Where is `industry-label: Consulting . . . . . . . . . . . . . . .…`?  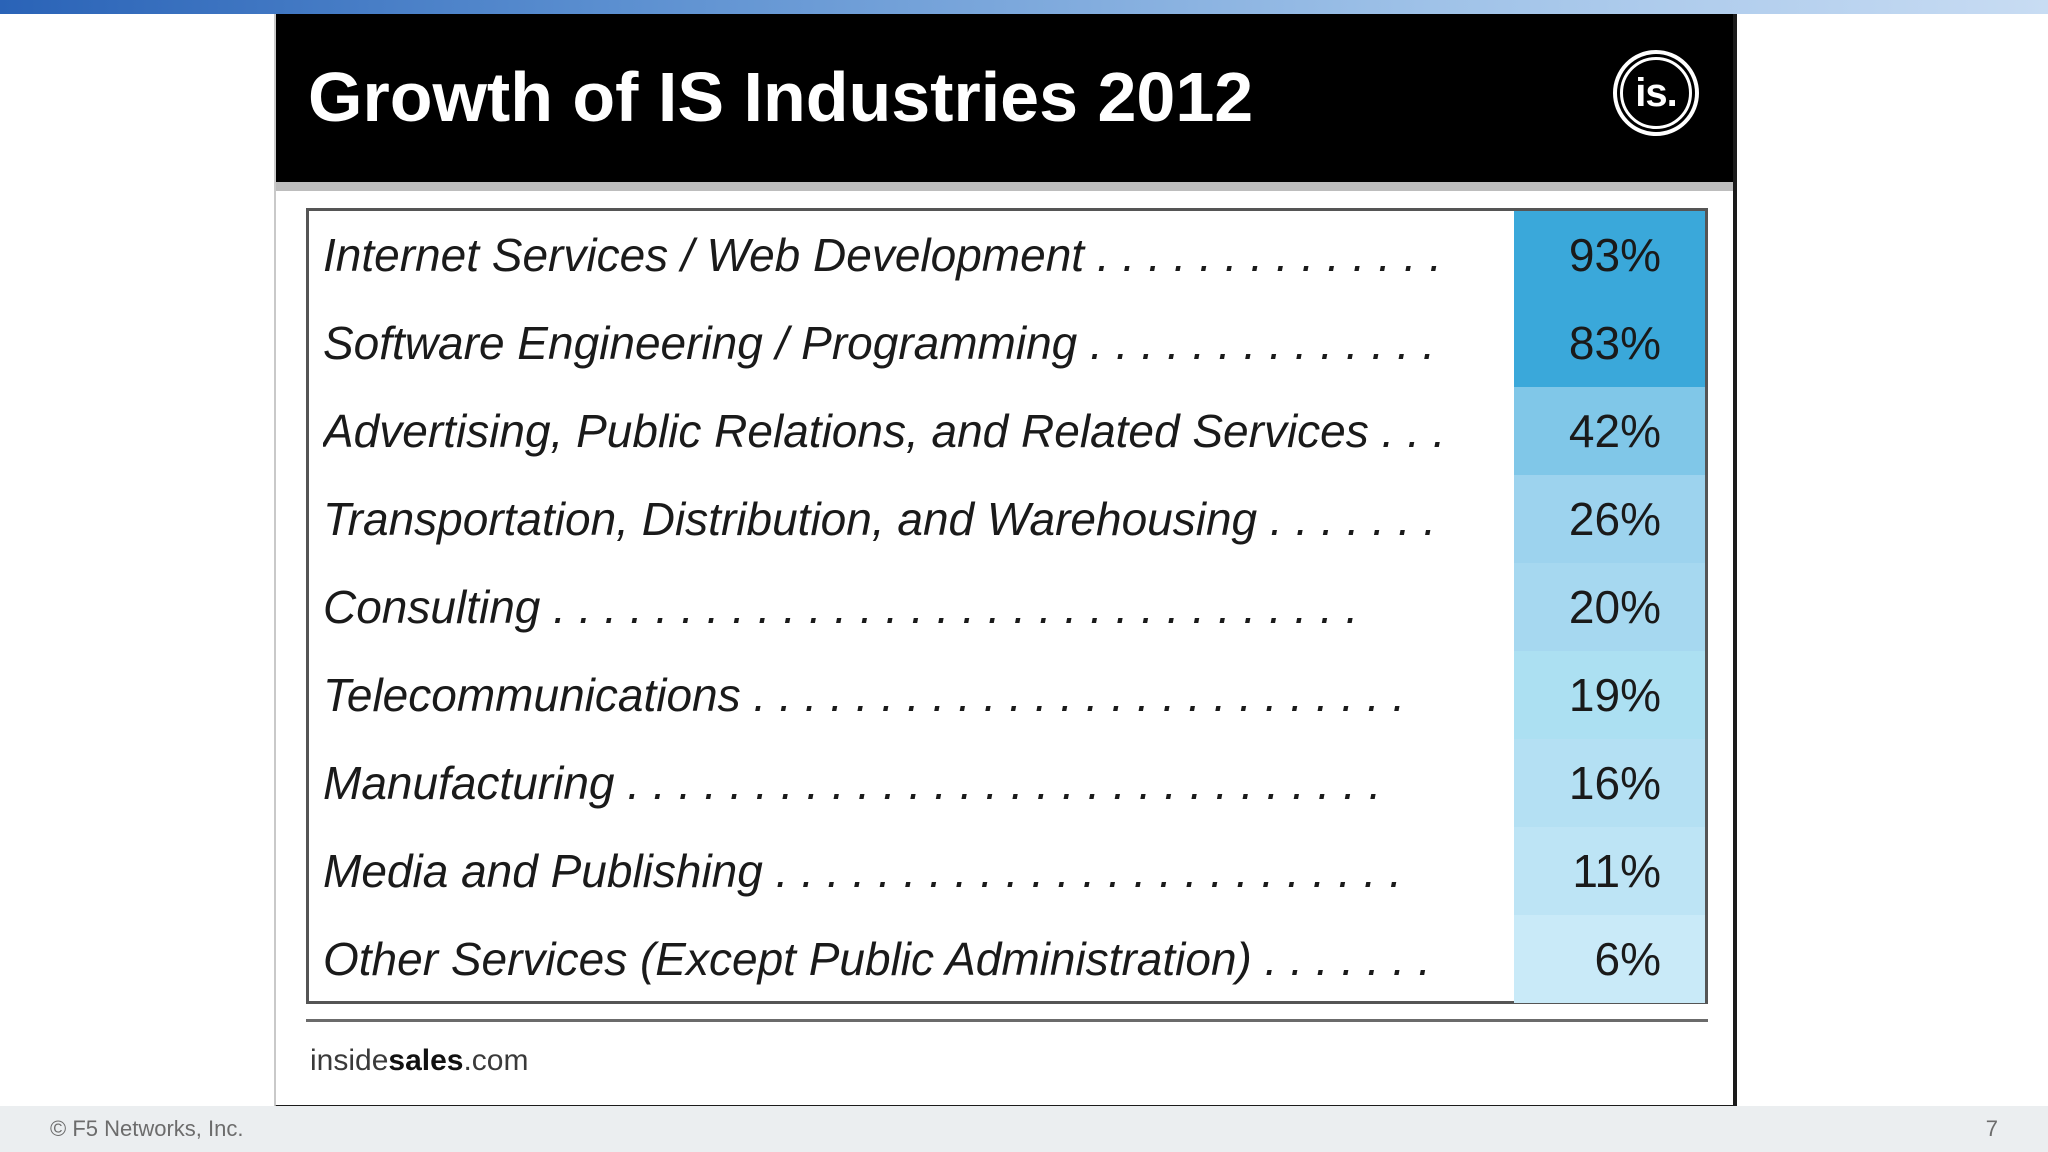 industry-label: Consulting . . . . . . . . . . . . . . .… is located at coordinates (841, 607).